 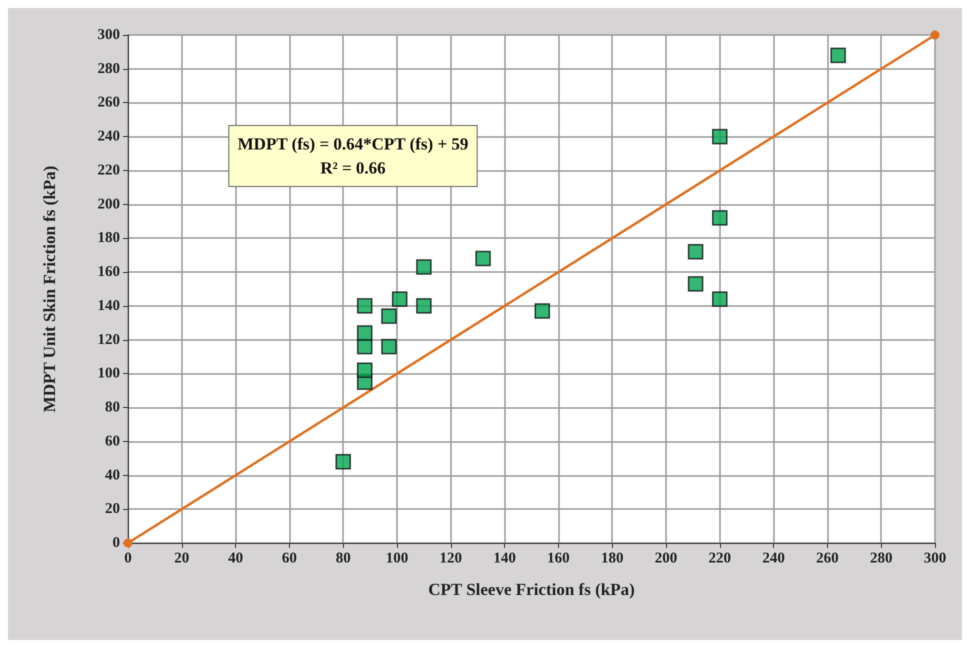 What do you see at coordinates (112, 441) in the screenshot?
I see `y-tick-label: 60` at bounding box center [112, 441].